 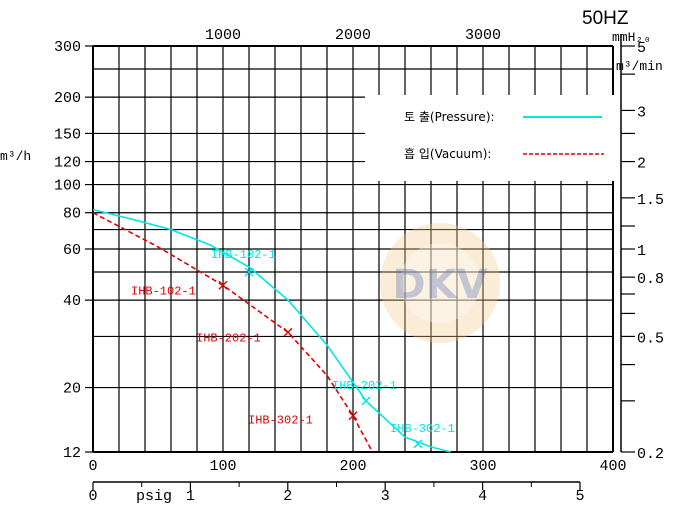 What do you see at coordinates (67, 98) in the screenshot?
I see `left-axis-tick-label: 200` at bounding box center [67, 98].